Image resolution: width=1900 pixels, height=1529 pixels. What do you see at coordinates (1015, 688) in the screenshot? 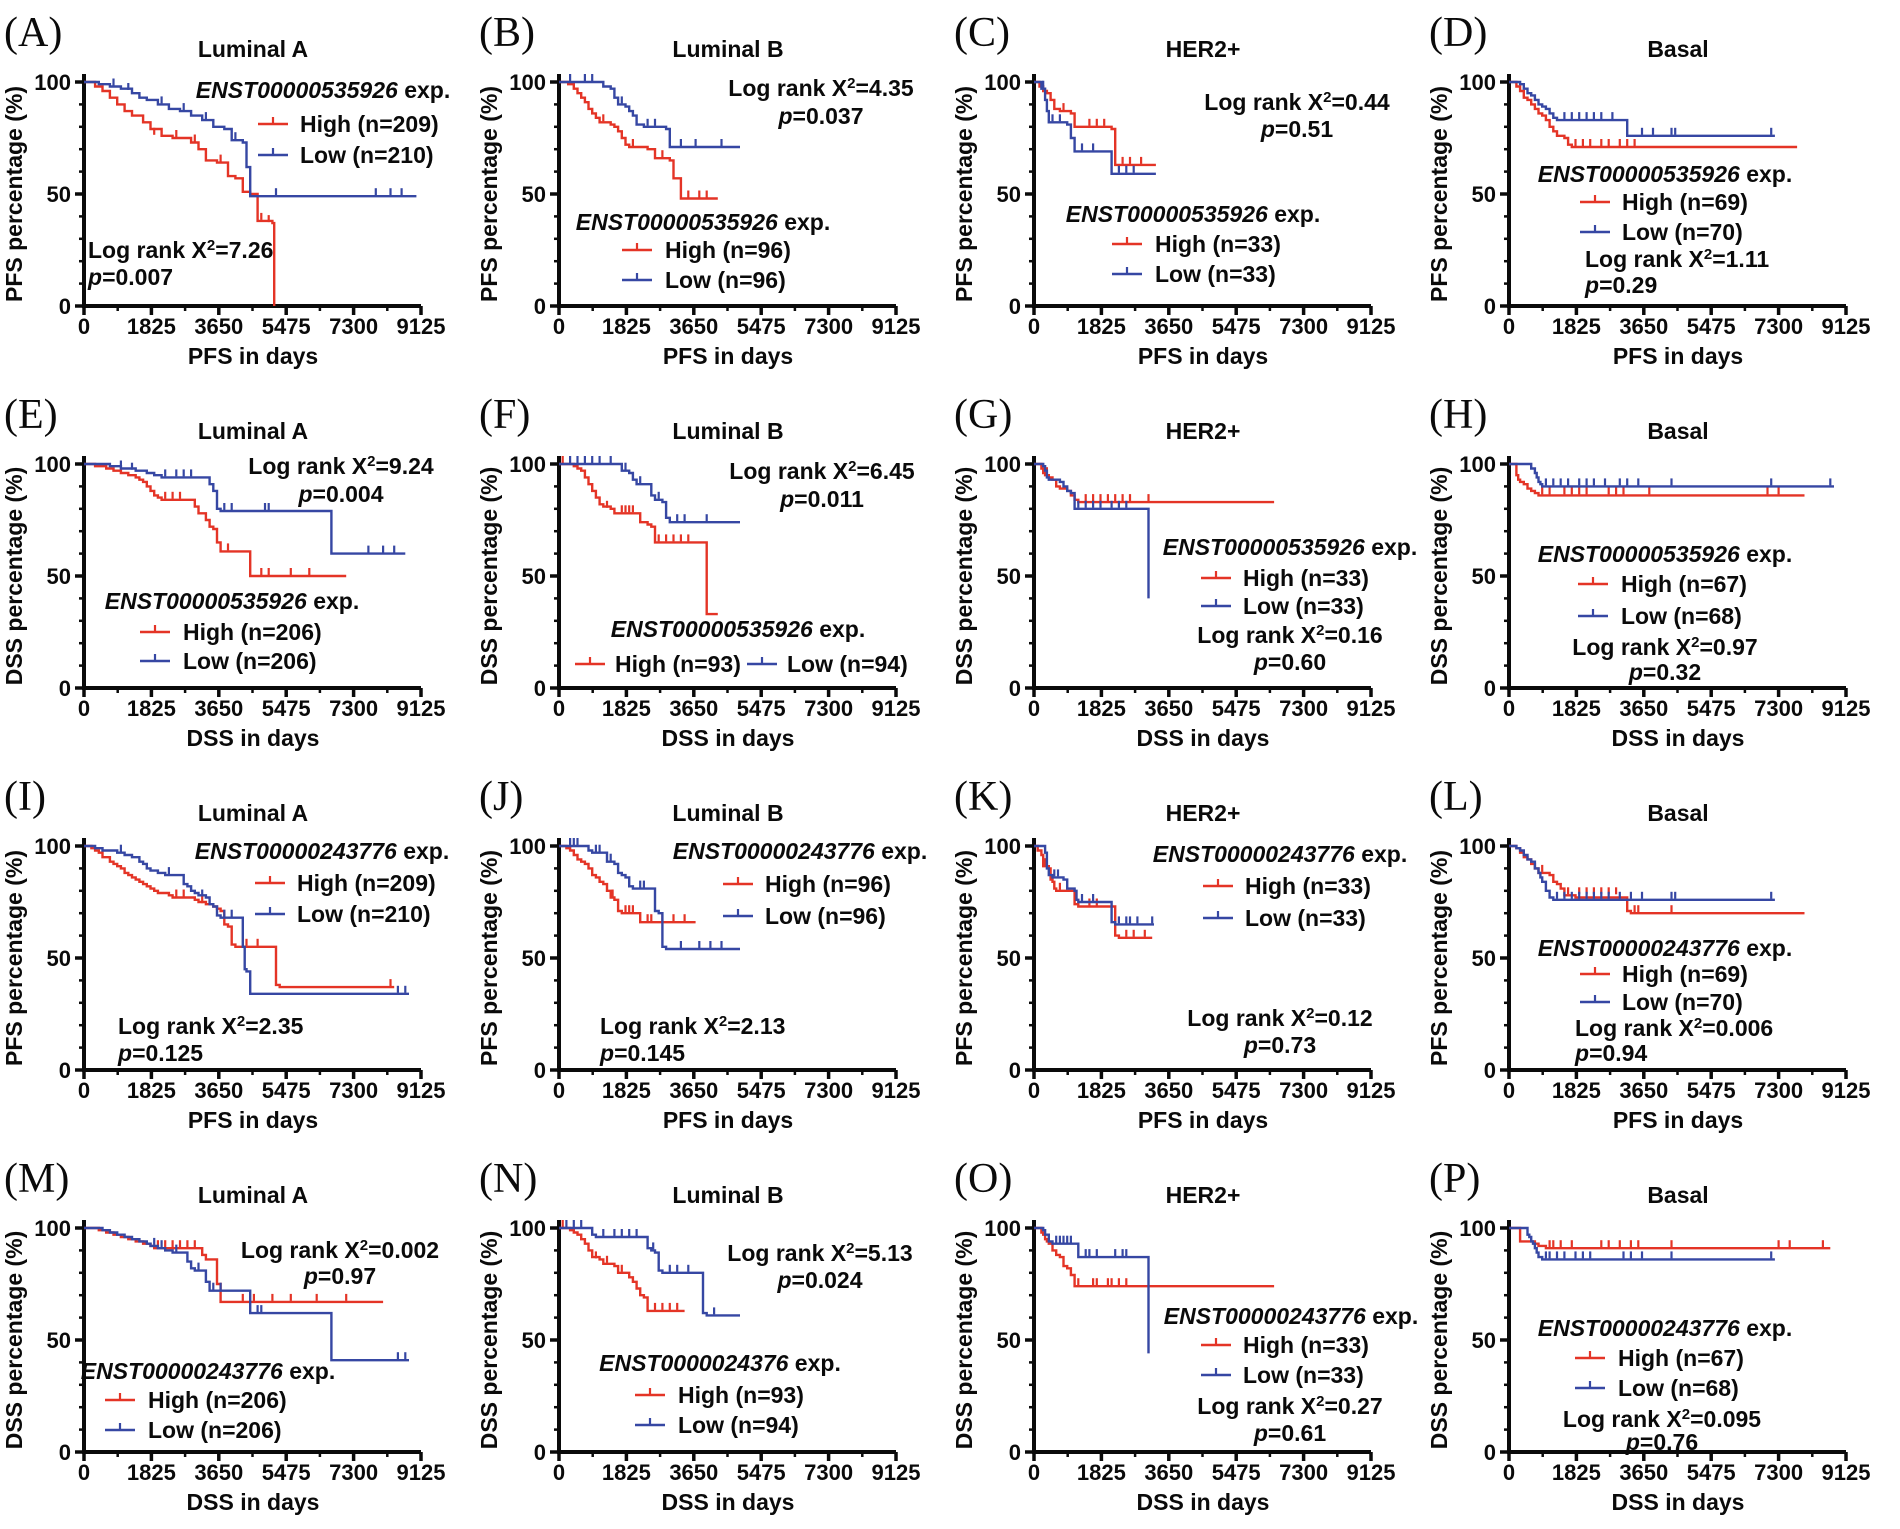
I see `y-tick-label: 0` at bounding box center [1015, 688].